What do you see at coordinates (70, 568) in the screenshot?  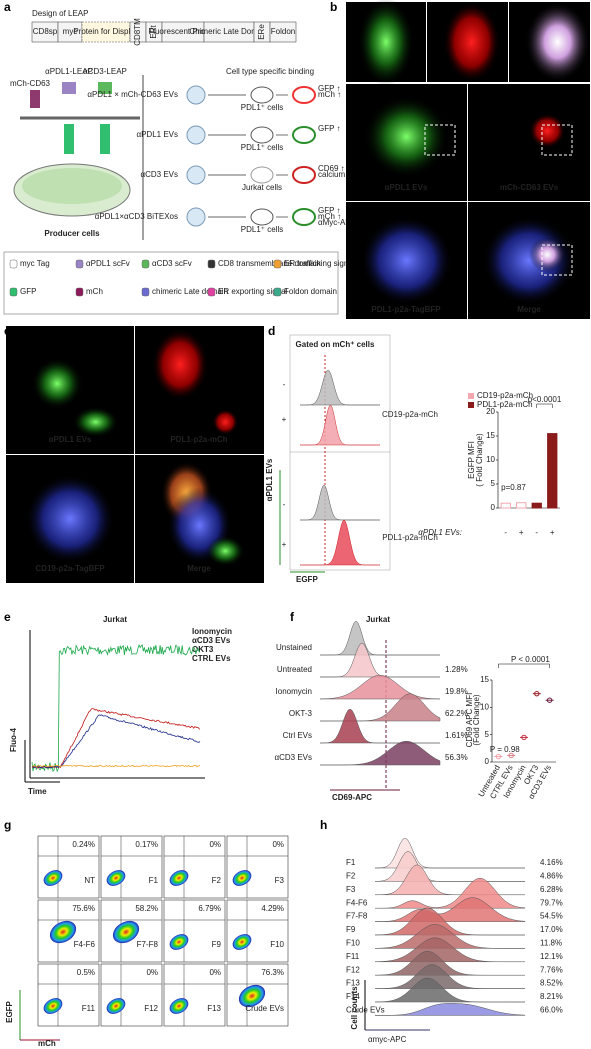 I see `channel-label: CD19-p2a-TagBFP` at bounding box center [70, 568].